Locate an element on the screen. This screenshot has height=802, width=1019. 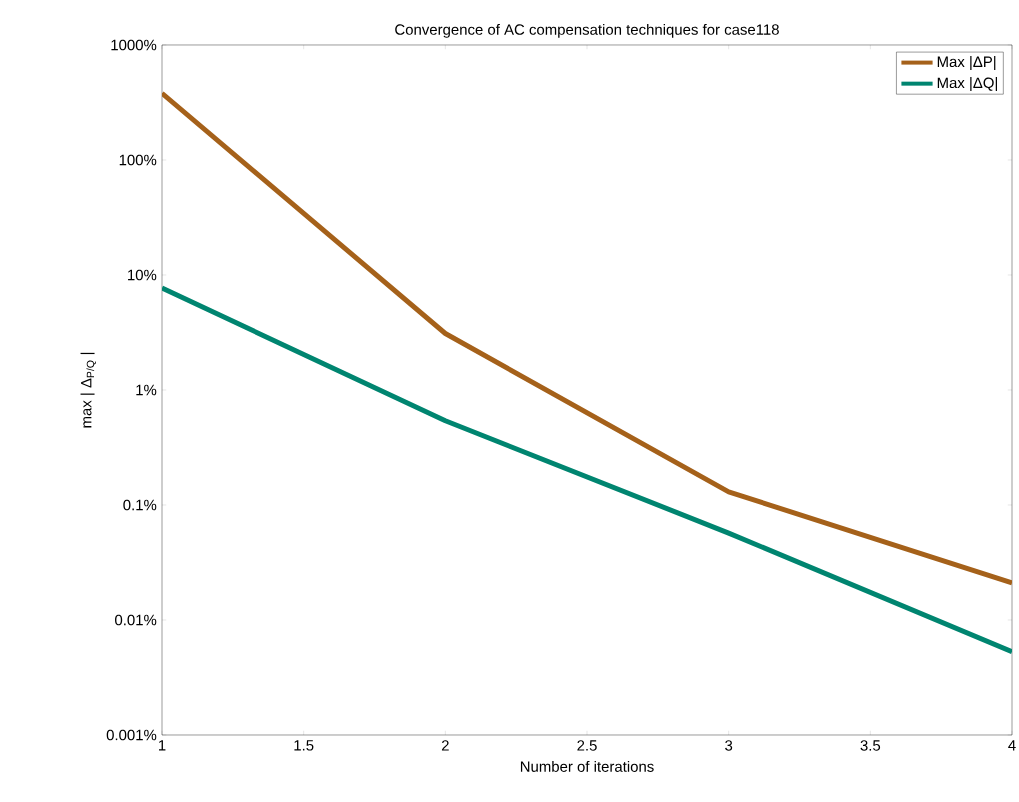
y-tick-label: 0.01% is located at coordinates (136, 620).